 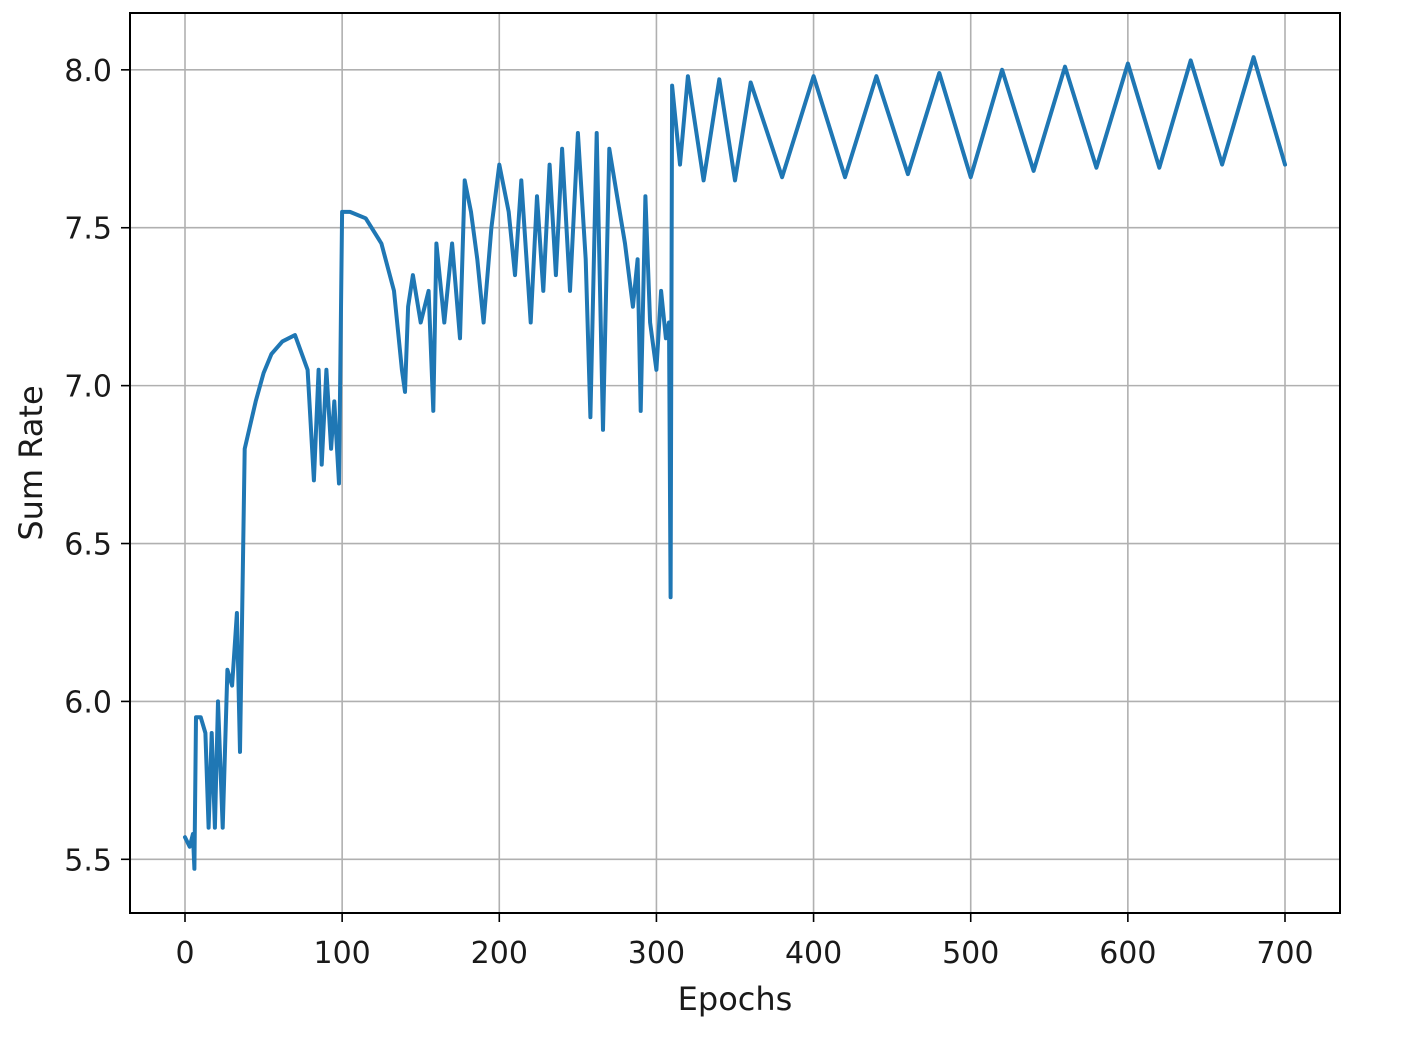 What do you see at coordinates (813, 953) in the screenshot?
I see `x-tick-label: 400` at bounding box center [813, 953].